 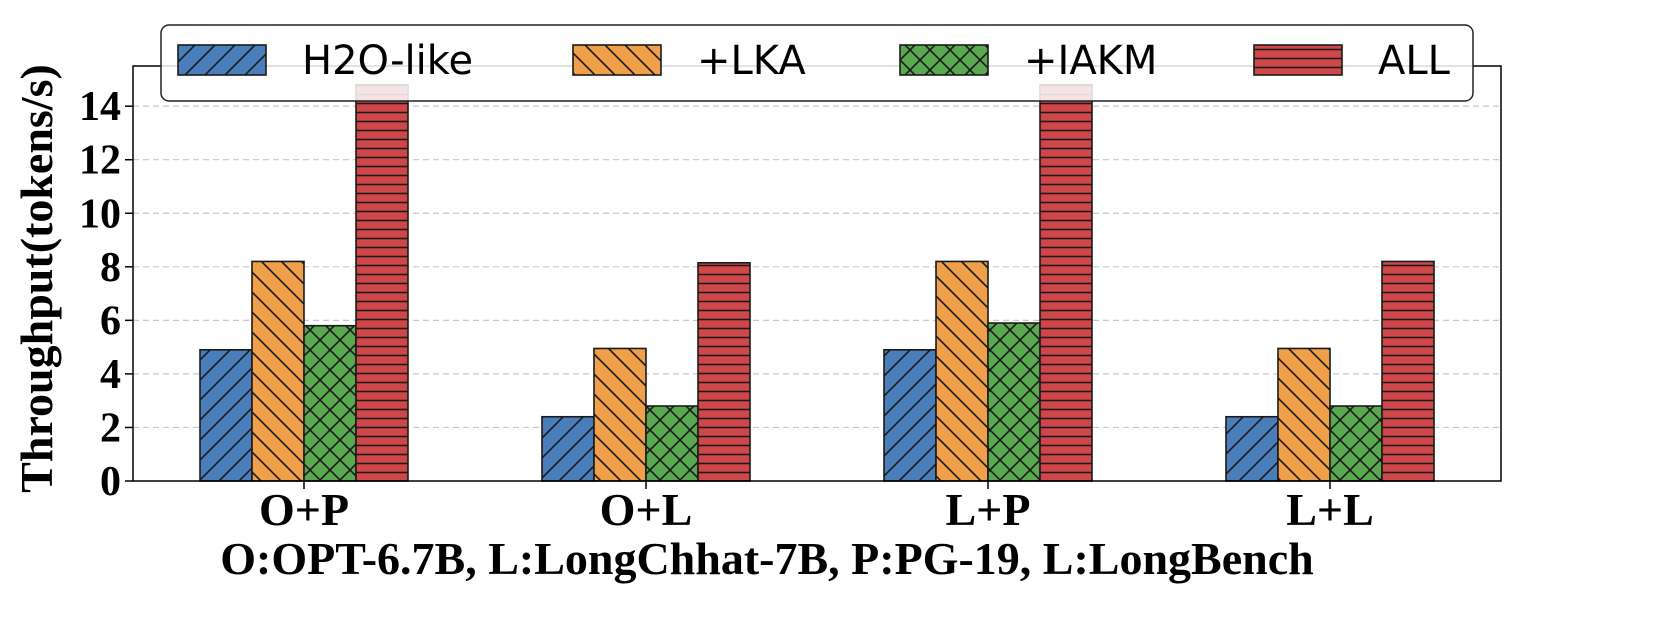 I want to click on legend-label-h2olike: H2O-like, so click(x=387, y=61).